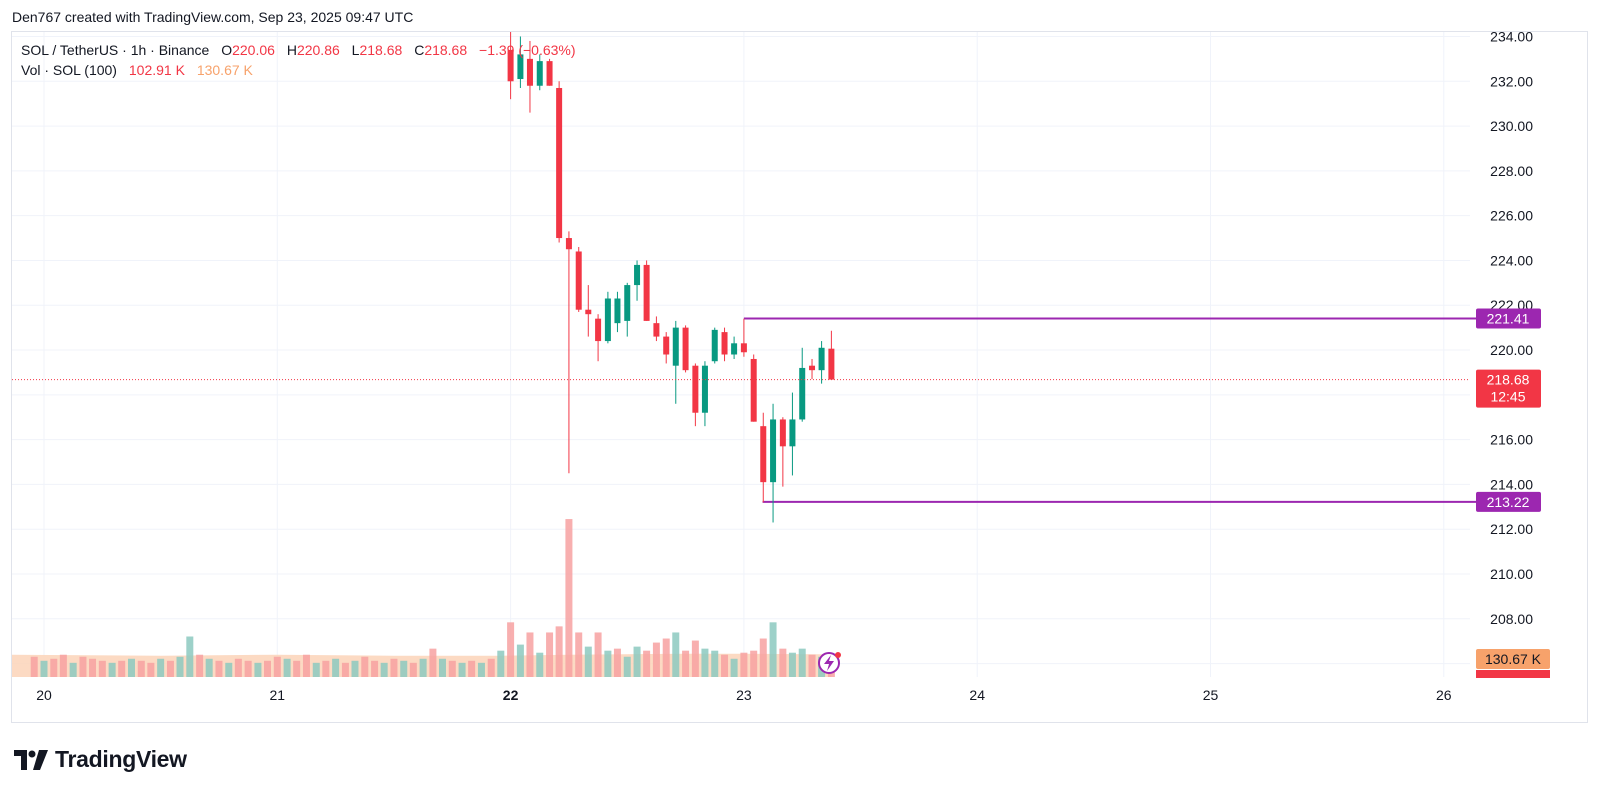 This screenshot has width=1600, height=795. What do you see at coordinates (1109, 410) in the screenshot?
I see `level-layer` at bounding box center [1109, 410].